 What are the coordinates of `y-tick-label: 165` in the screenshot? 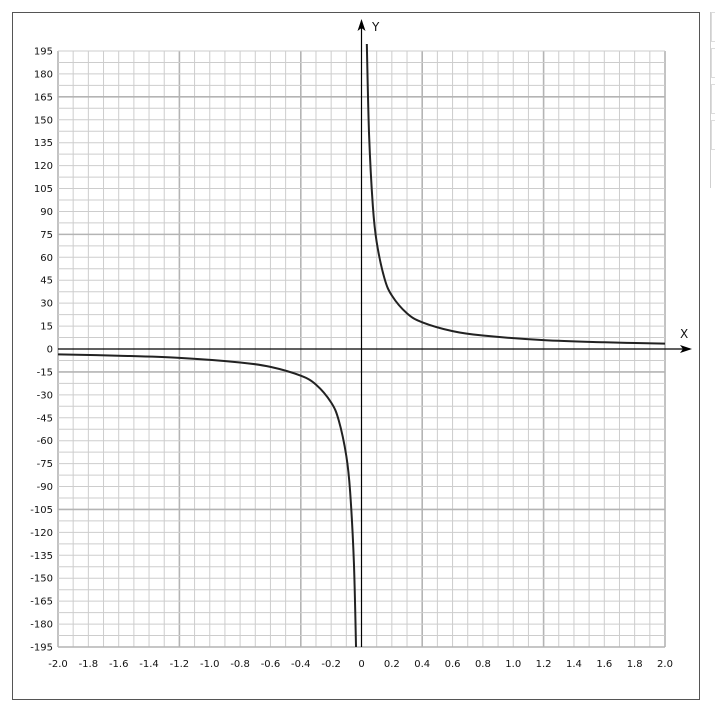 It's located at (43, 97).